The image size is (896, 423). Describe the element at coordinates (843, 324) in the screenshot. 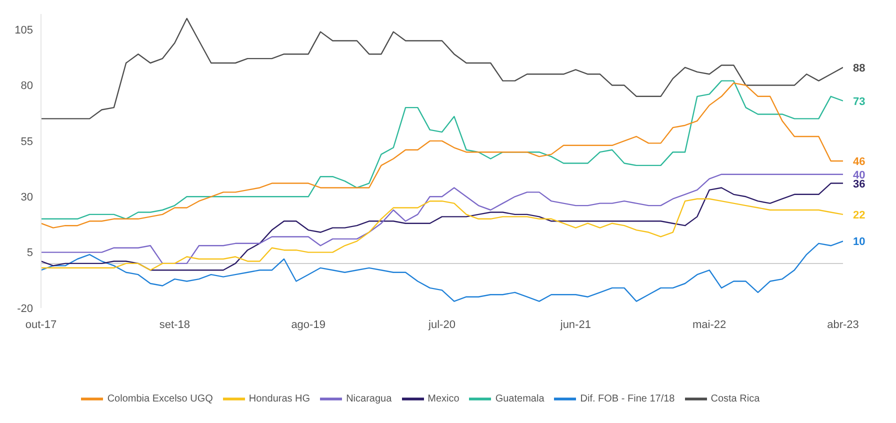

I see `x-tick-label: abr-23` at that location.